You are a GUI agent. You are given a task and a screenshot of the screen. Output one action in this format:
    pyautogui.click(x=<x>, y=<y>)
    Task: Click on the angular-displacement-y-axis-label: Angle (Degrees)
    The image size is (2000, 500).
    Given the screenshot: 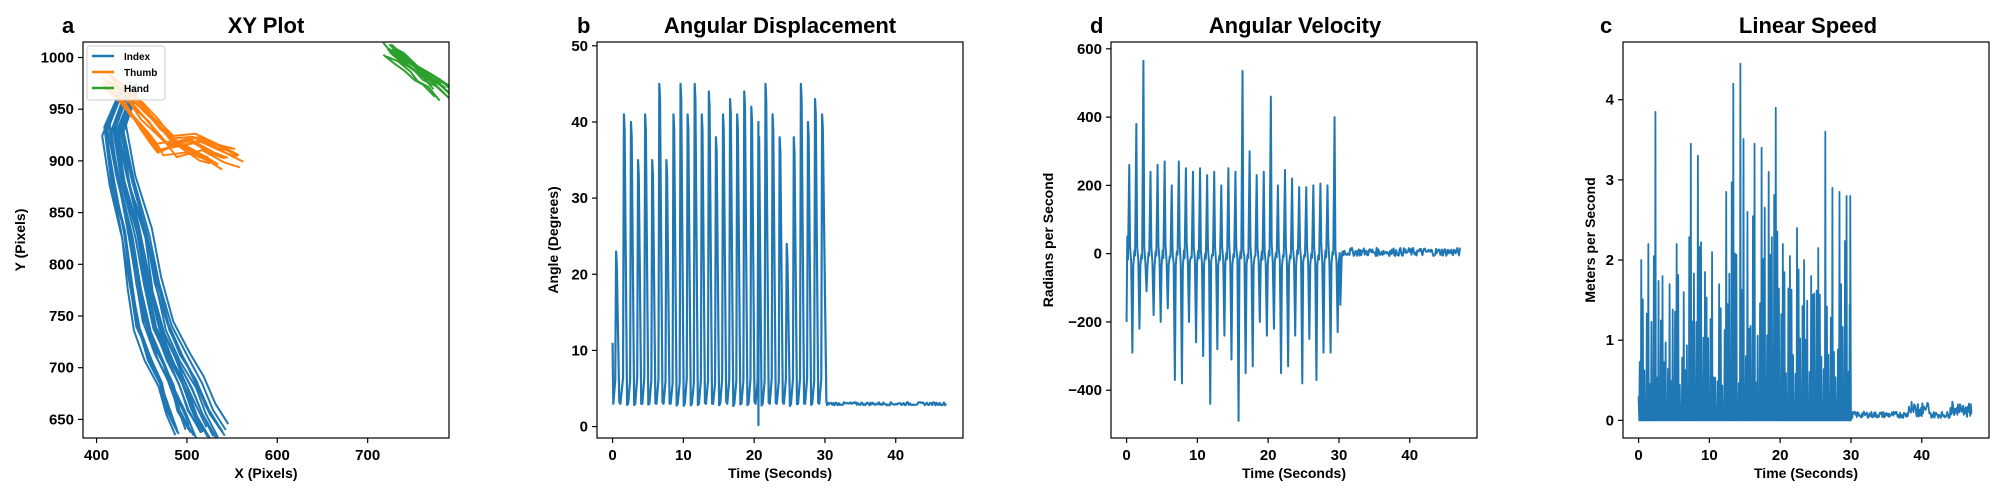 What is the action you would take?
    pyautogui.click(x=553, y=239)
    